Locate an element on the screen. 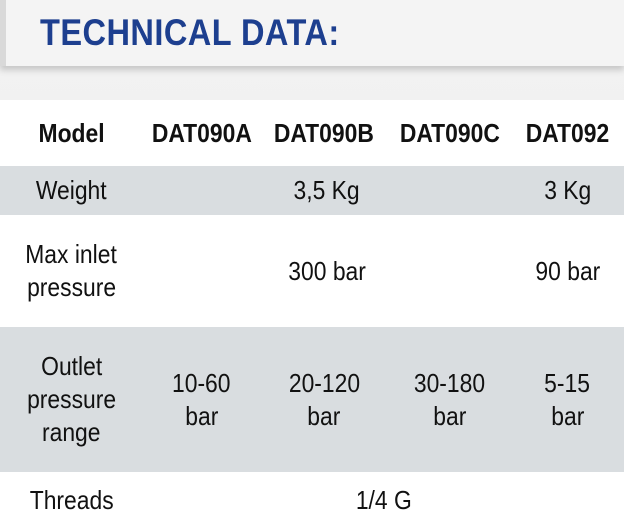  table-row-weight: Weight 3,5 Kg 3 Kg is located at coordinates (312, 190).